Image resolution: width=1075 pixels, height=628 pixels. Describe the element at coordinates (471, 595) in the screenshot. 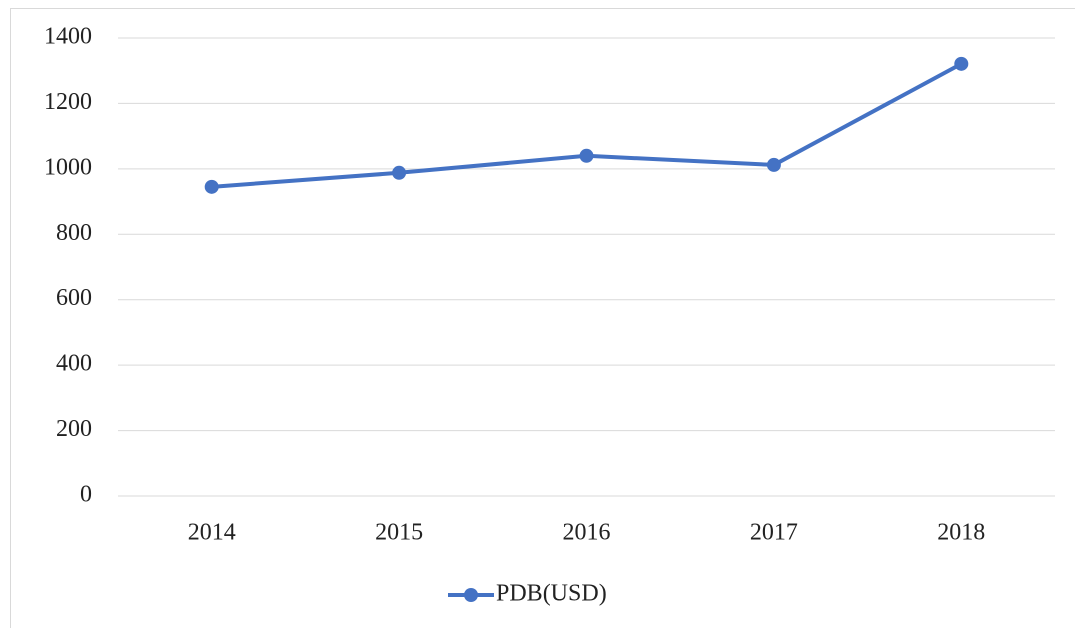

I see `legend-marker` at that location.